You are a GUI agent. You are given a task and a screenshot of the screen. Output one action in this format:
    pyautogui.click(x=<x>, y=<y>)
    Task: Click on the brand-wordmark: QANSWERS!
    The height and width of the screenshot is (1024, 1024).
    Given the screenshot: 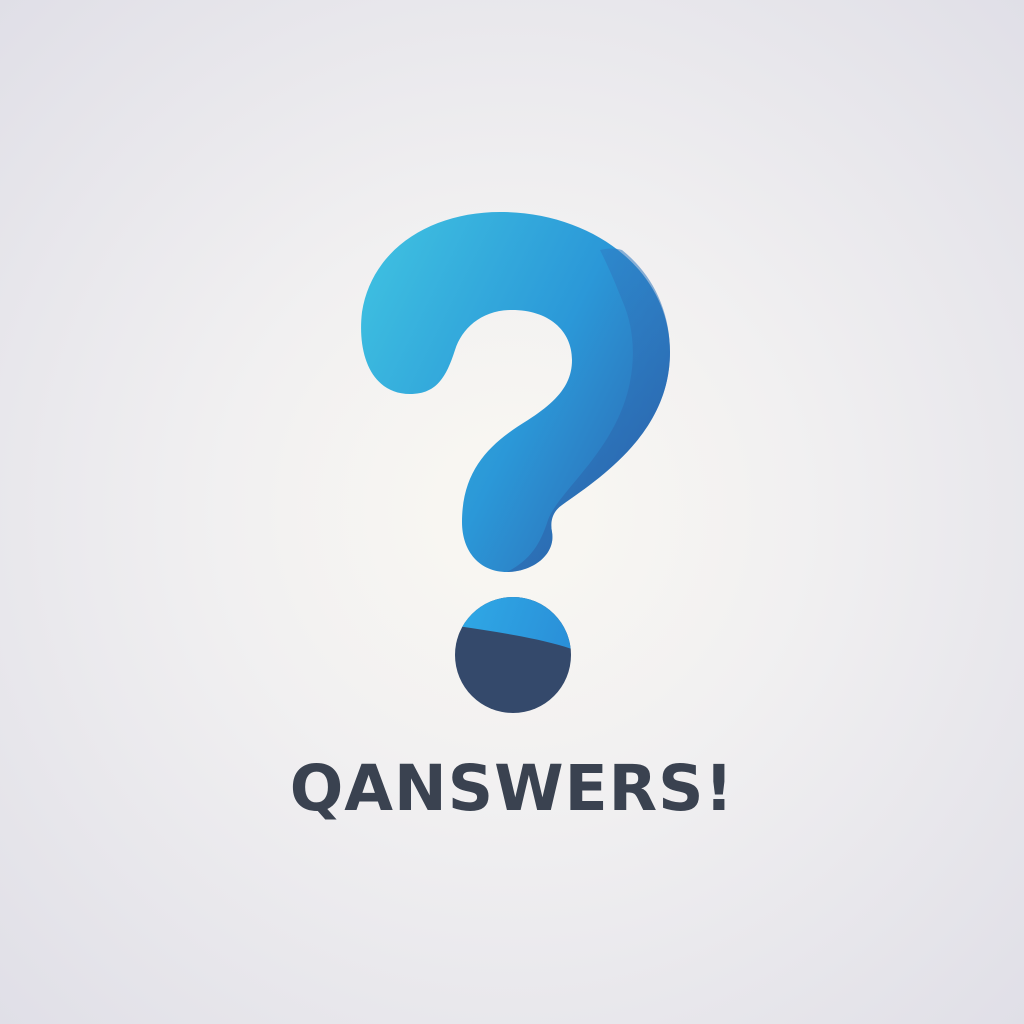 What is the action you would take?
    pyautogui.click(x=512, y=788)
    